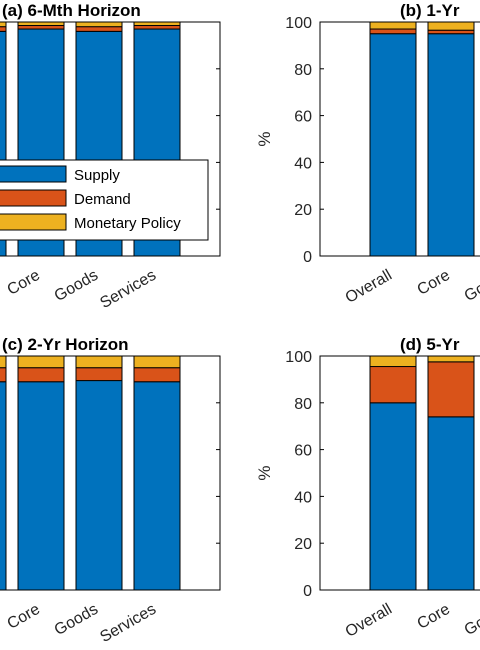 Image resolution: width=480 pixels, height=650 pixels. I want to click on legend-label: Supply, so click(97, 175).